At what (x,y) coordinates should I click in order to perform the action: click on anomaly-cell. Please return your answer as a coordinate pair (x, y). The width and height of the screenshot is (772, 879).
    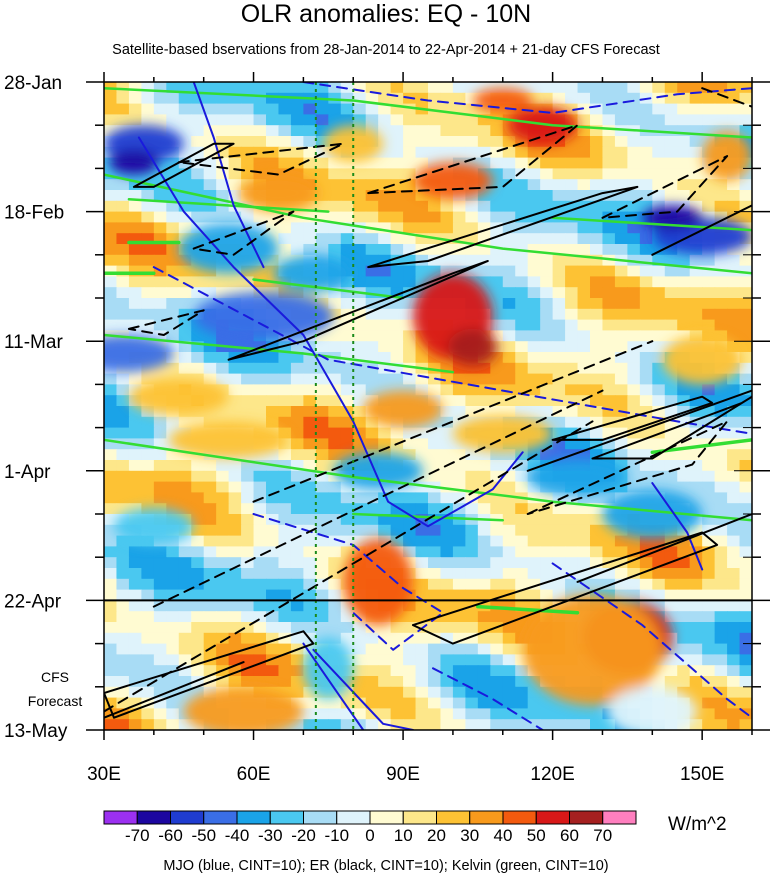
    Looking at the image, I should click on (502, 434).